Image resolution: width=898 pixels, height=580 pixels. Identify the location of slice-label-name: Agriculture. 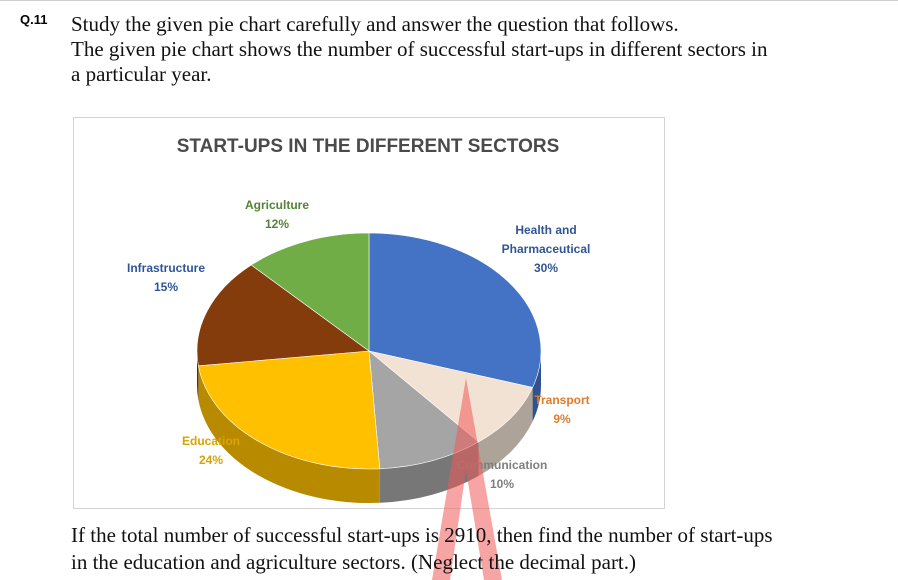
(277, 205).